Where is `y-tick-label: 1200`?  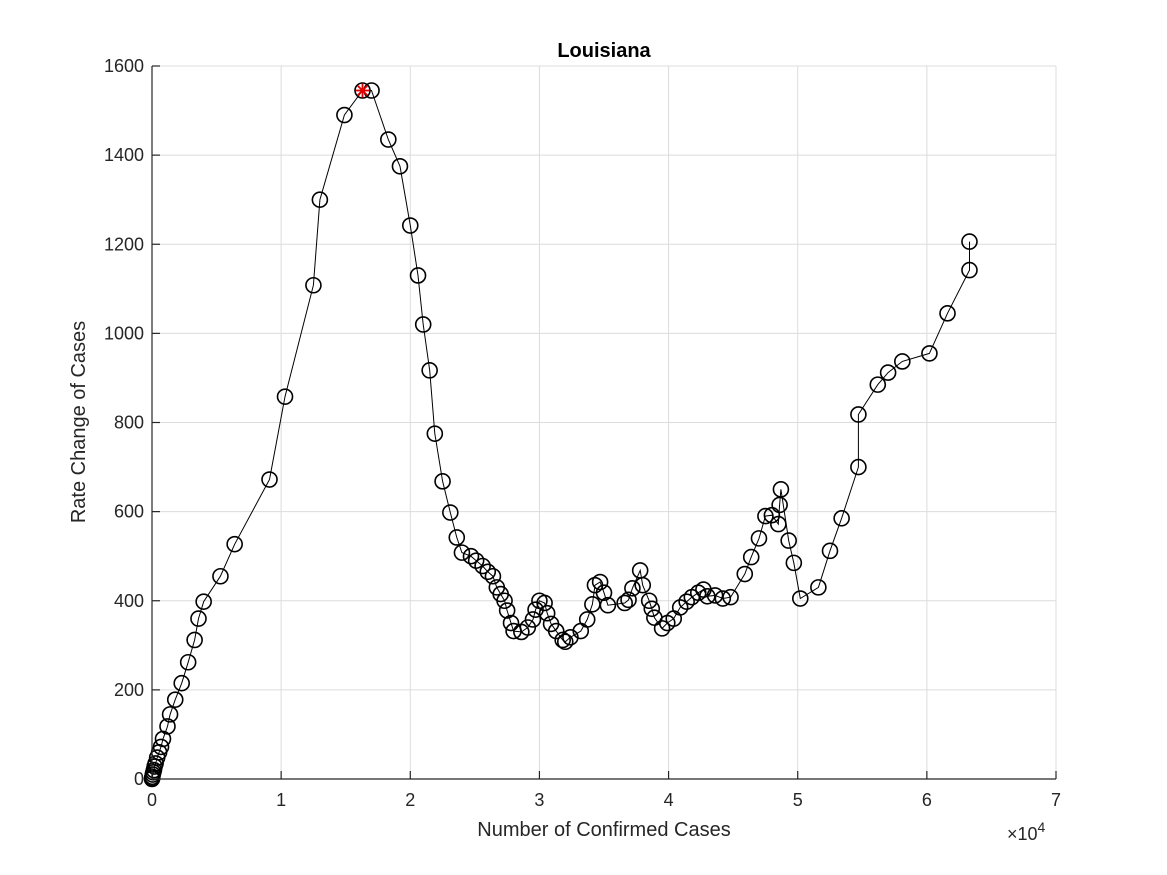 y-tick-label: 1200 is located at coordinates (124, 244).